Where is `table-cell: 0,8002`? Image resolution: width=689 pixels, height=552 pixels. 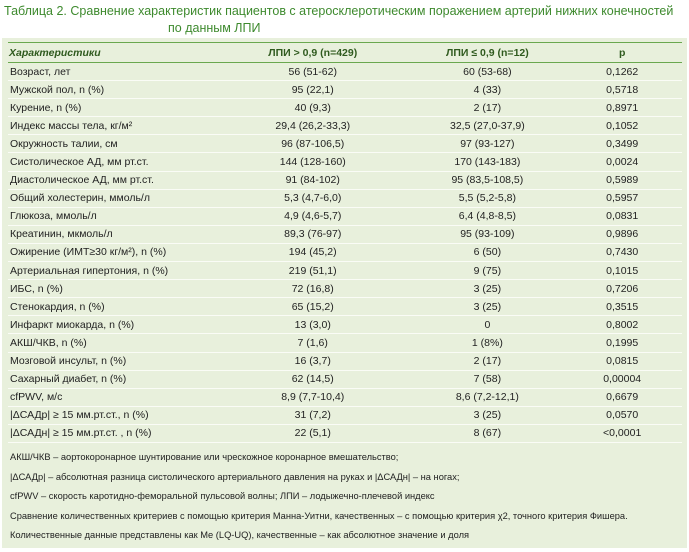 table-cell: 0,8002 is located at coordinates (622, 325).